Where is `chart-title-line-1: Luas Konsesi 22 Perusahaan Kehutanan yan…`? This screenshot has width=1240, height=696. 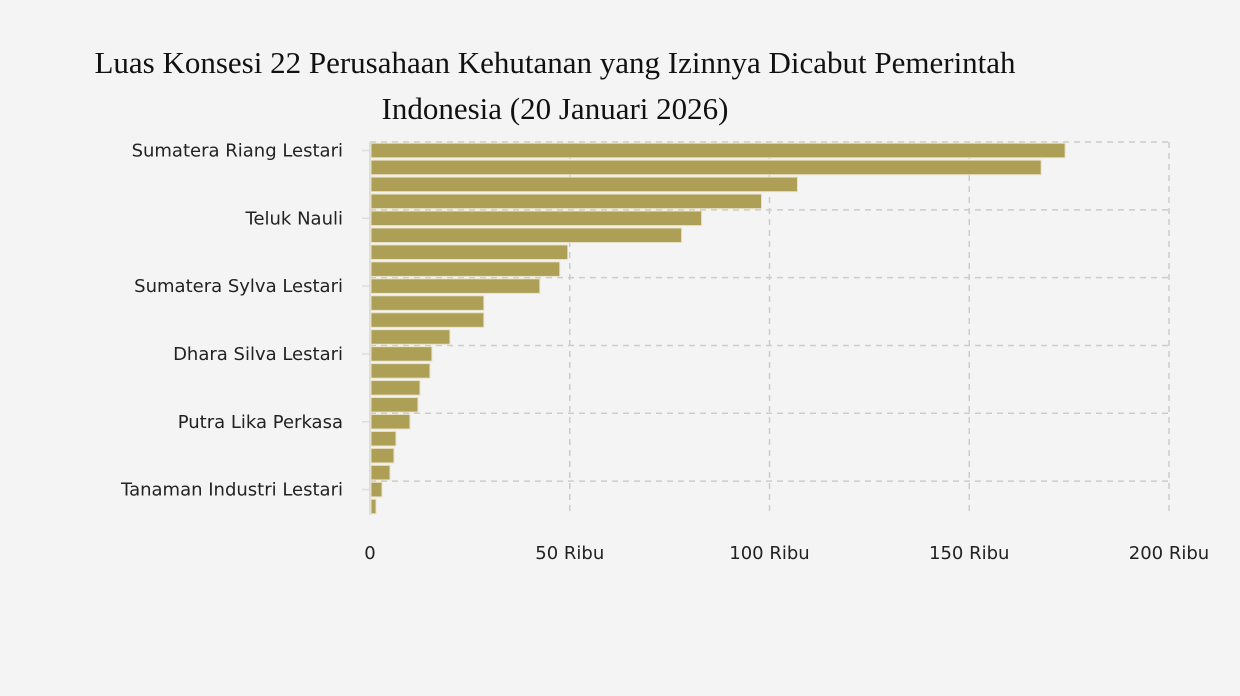
chart-title-line-1: Luas Konsesi 22 Perusahaan Kehutanan yan… is located at coordinates (555, 62).